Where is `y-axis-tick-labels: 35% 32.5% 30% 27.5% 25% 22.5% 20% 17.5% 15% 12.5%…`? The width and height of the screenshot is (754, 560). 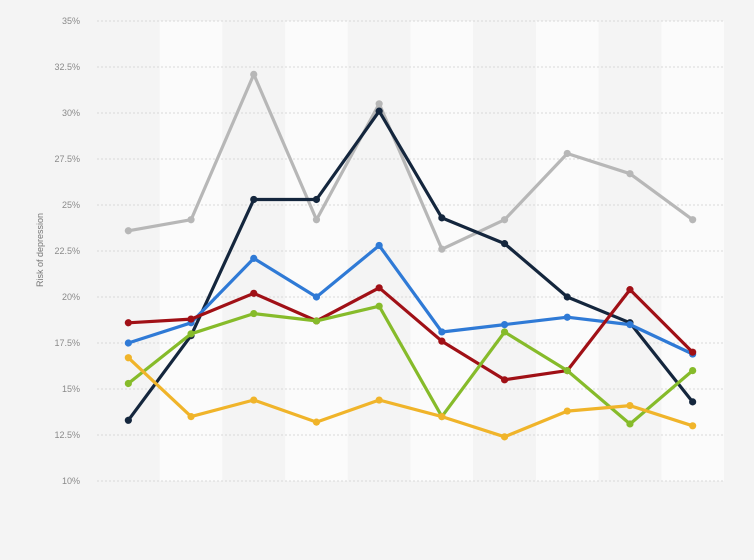 y-axis-tick-labels: 35% 32.5% 30% 27.5% 25% 22.5% 20% 17.5% 15% 12.5%… is located at coordinates (67, 251).